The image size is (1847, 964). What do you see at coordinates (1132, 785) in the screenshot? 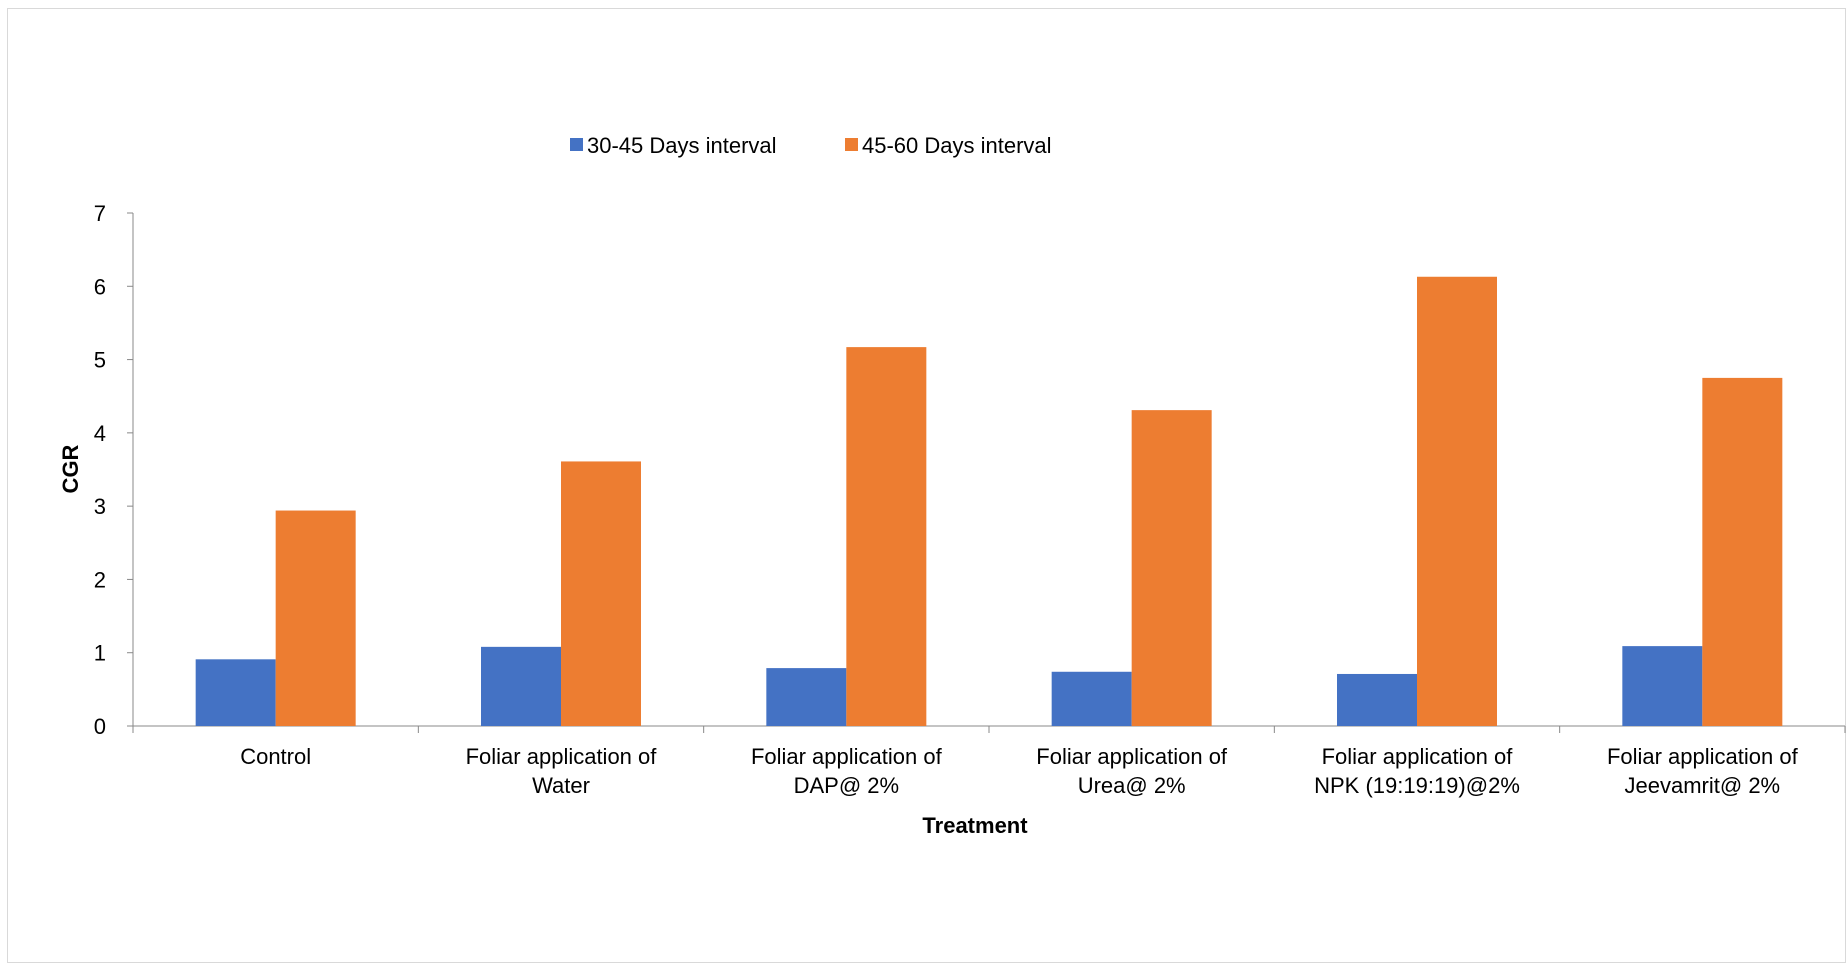
I see `x-tick-label-line: Urea@ 2%` at bounding box center [1132, 785].